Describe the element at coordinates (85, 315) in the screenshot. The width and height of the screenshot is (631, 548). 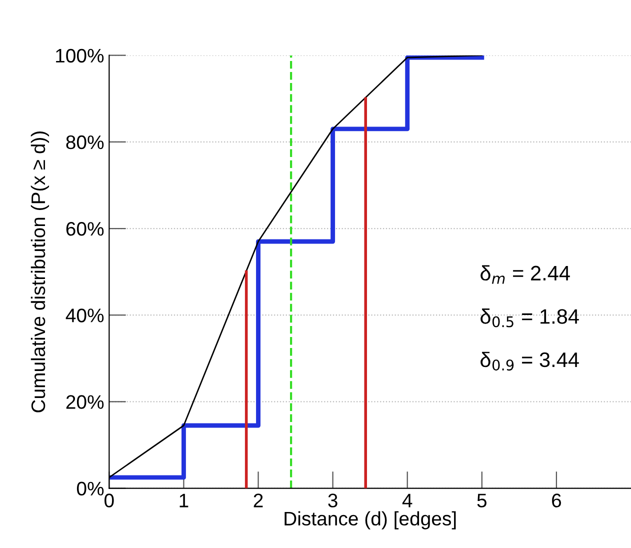
I see `y-tick-label: 40%` at that location.